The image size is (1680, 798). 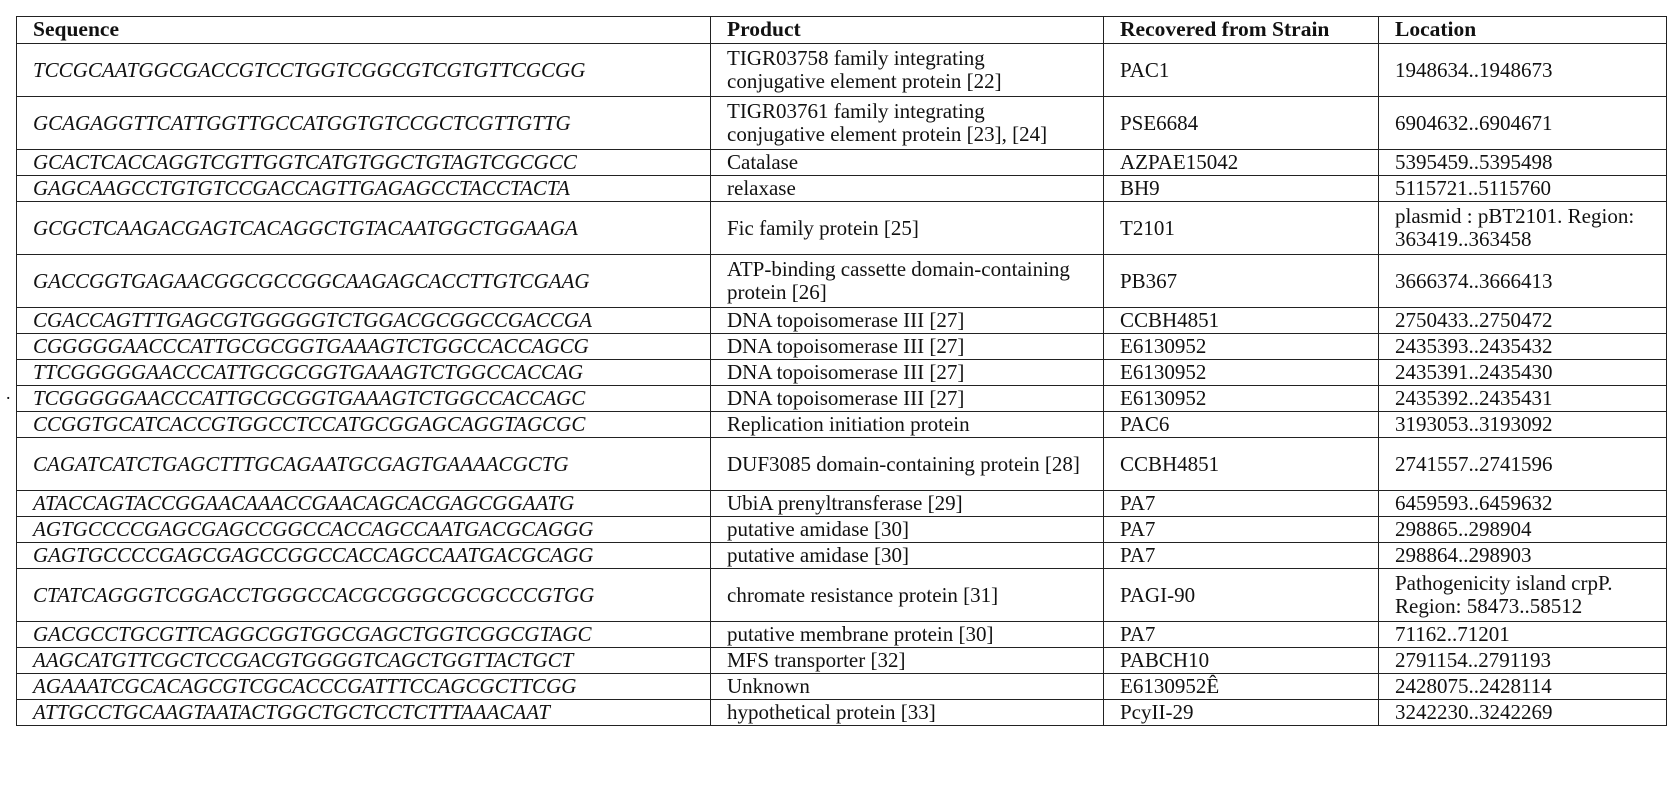 What do you see at coordinates (363, 634) in the screenshot?
I see `cell-sequence: GACGCCTGCGTTCAGGCGGTGGCGAGCTGGTCGGCGTAGC` at bounding box center [363, 634].